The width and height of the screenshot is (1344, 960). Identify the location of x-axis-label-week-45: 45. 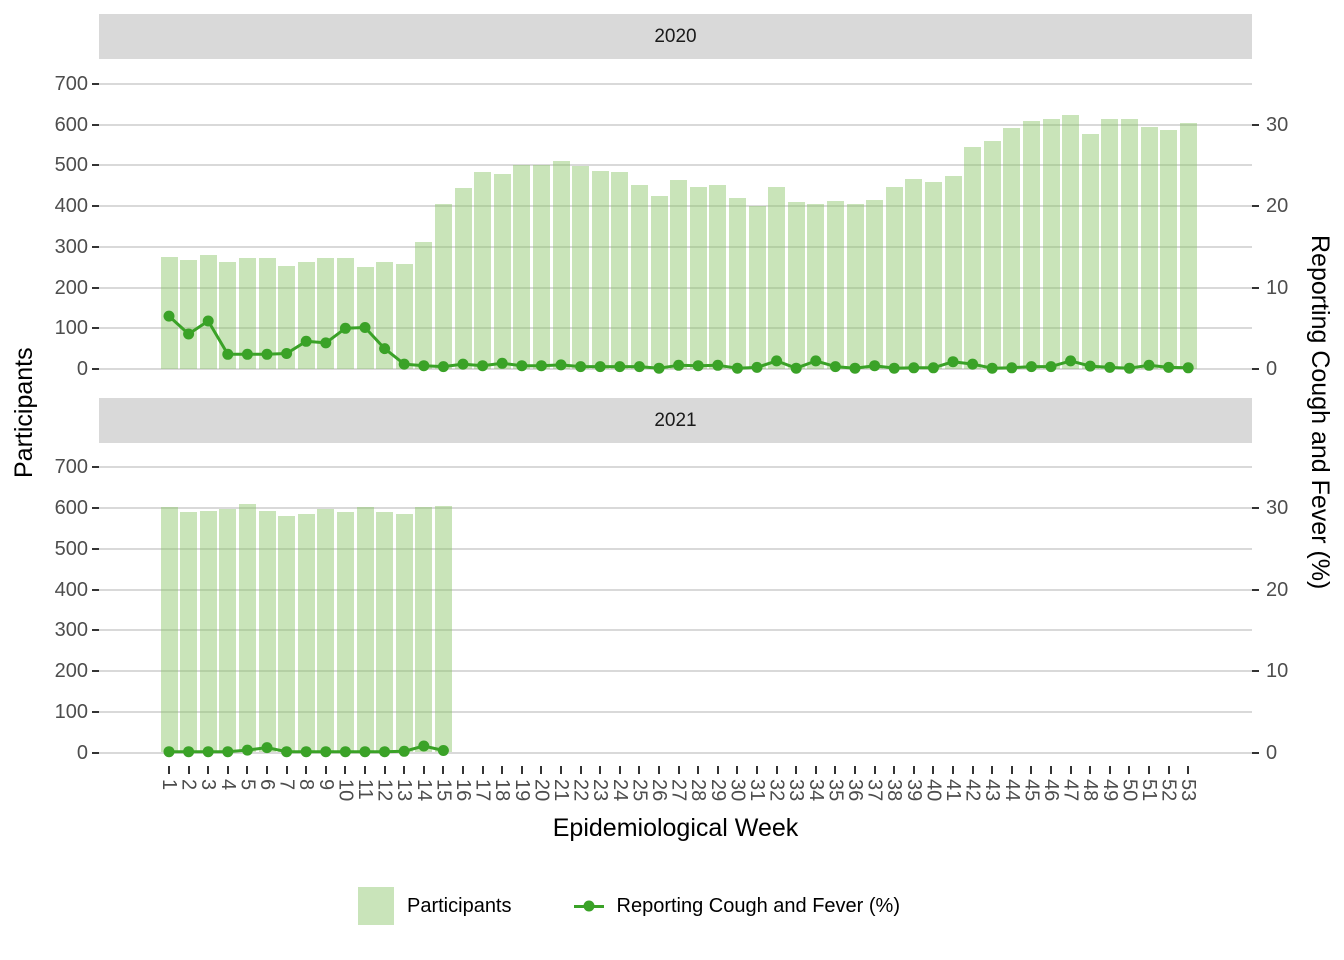
(1031, 790).